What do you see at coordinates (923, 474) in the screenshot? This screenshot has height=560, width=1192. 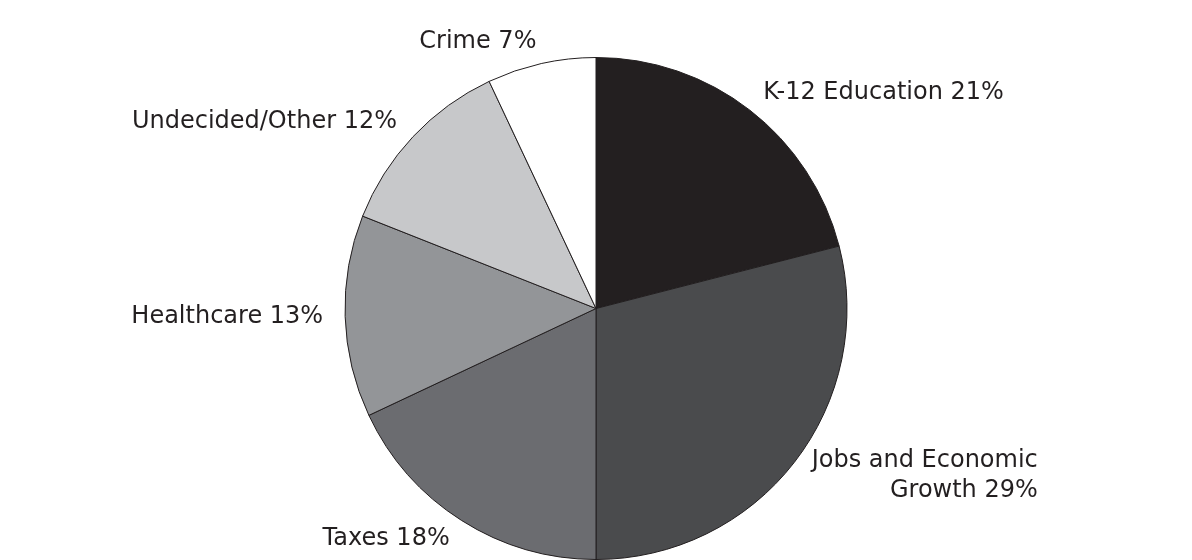 I see `slice-label: Jobs and Economic Growth 29%` at bounding box center [923, 474].